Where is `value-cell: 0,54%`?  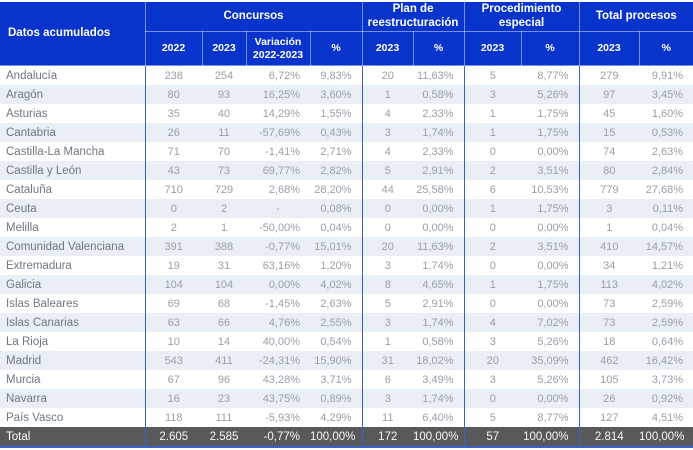
value-cell: 0,54% is located at coordinates (336, 341).